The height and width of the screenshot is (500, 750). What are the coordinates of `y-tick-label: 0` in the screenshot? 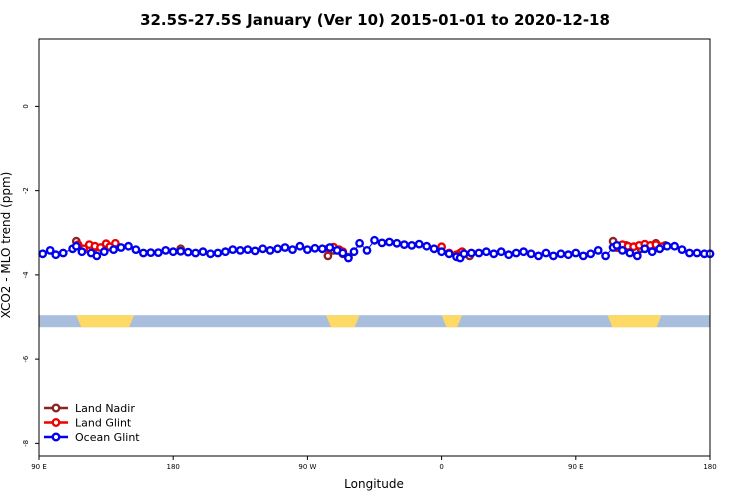 It's located at (26, 106).